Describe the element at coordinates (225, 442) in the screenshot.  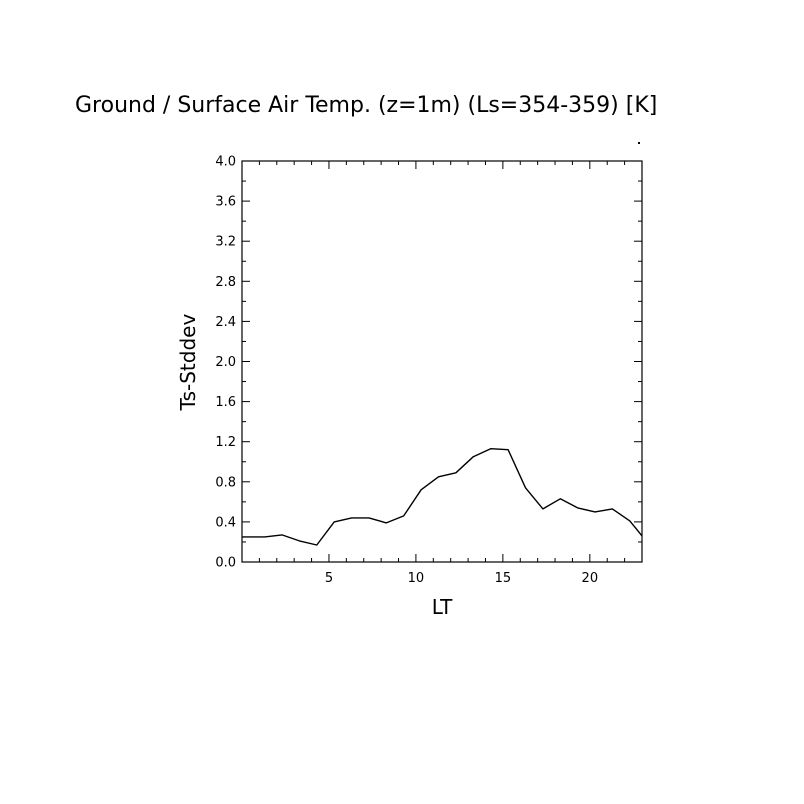
I see `y-tick-label: 1.2` at that location.